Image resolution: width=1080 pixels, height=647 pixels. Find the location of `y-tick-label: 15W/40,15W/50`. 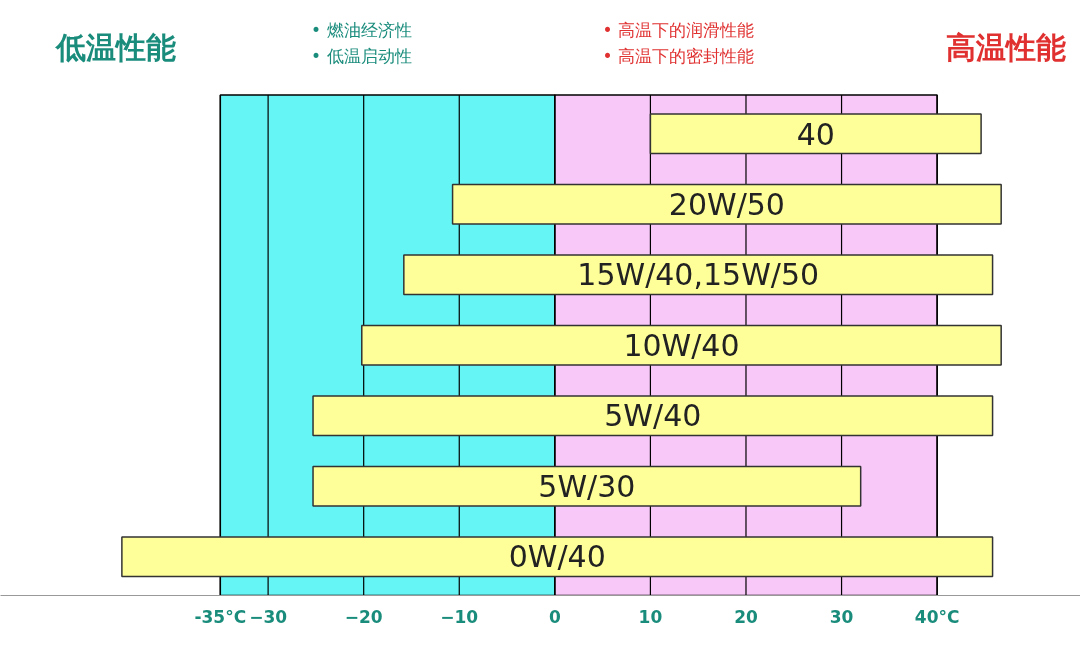

y-tick-label: 15W/40,15W/50 is located at coordinates (698, 275).